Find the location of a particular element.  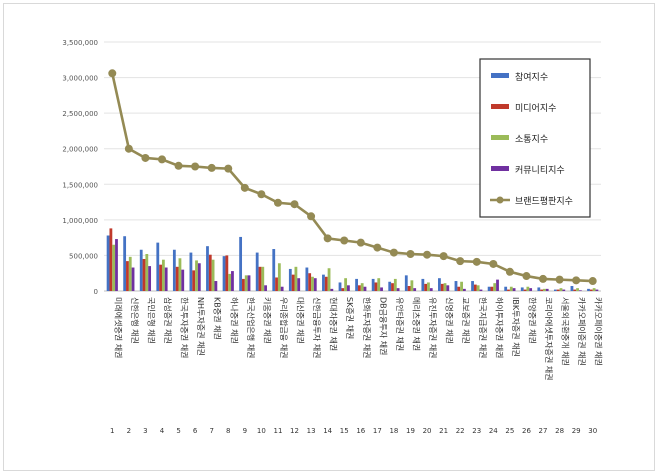

x-index-label: 10 is located at coordinates (261, 431).